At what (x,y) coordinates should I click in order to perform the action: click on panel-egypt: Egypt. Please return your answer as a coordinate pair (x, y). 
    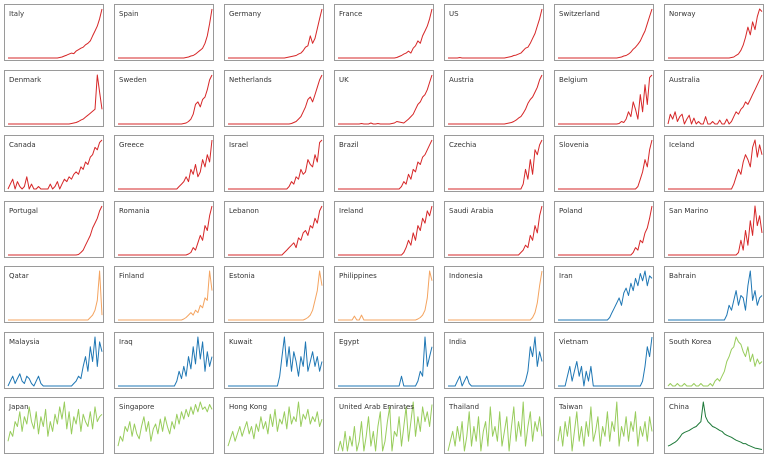
    Looking at the image, I should click on (384, 360).